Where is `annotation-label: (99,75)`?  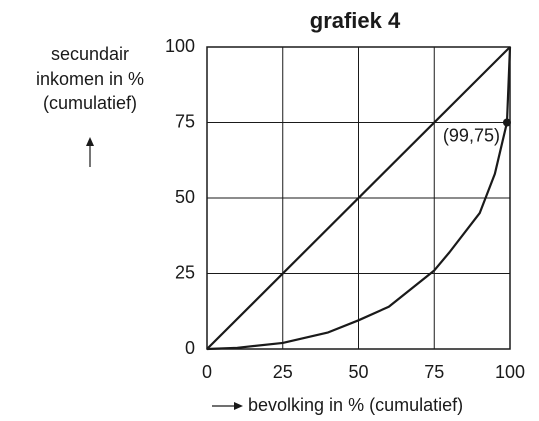
annotation-label: (99,75) is located at coordinates (471, 135).